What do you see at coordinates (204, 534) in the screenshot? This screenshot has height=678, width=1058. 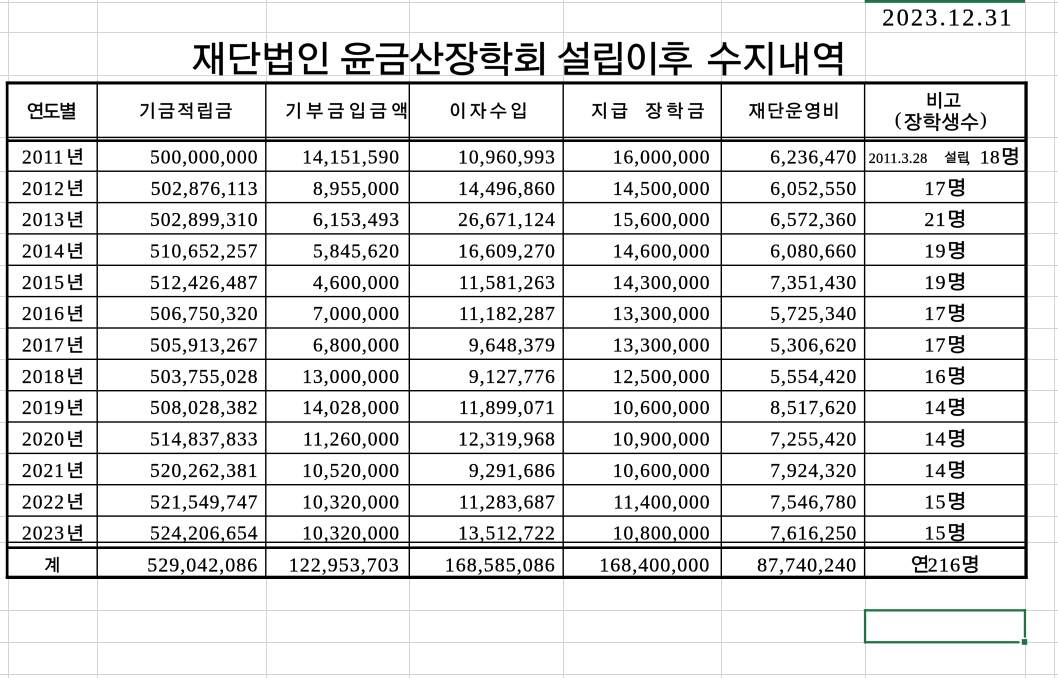 I see `svg-text: 524,206,654` at bounding box center [204, 534].